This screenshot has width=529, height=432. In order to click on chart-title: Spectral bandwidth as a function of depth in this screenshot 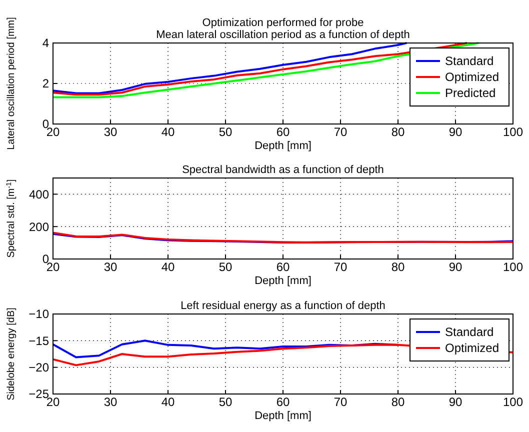, I will do `click(283, 170)`.